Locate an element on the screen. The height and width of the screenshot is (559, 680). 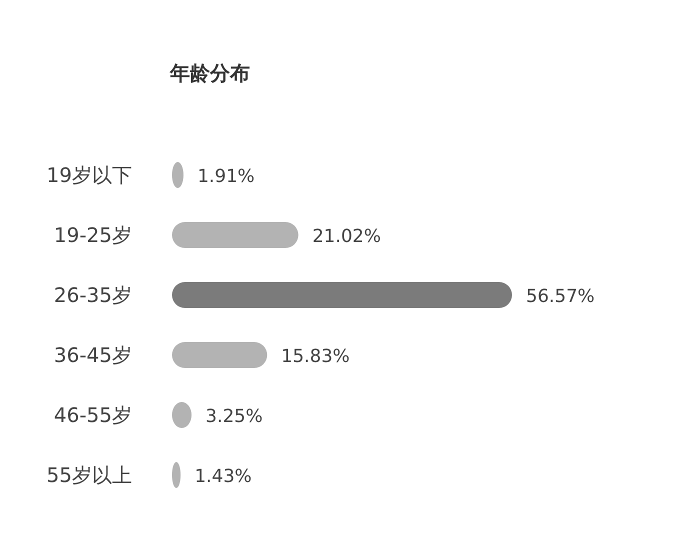
data-label: 21.02% is located at coordinates (346, 236).